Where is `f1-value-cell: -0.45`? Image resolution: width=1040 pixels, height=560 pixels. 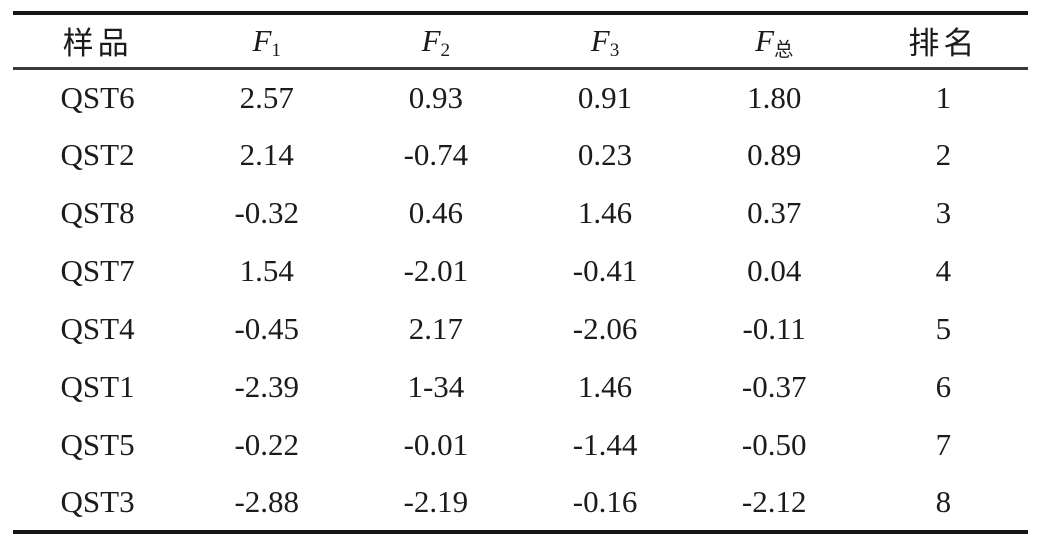
f1-value-cell: -0.45 is located at coordinates (267, 328).